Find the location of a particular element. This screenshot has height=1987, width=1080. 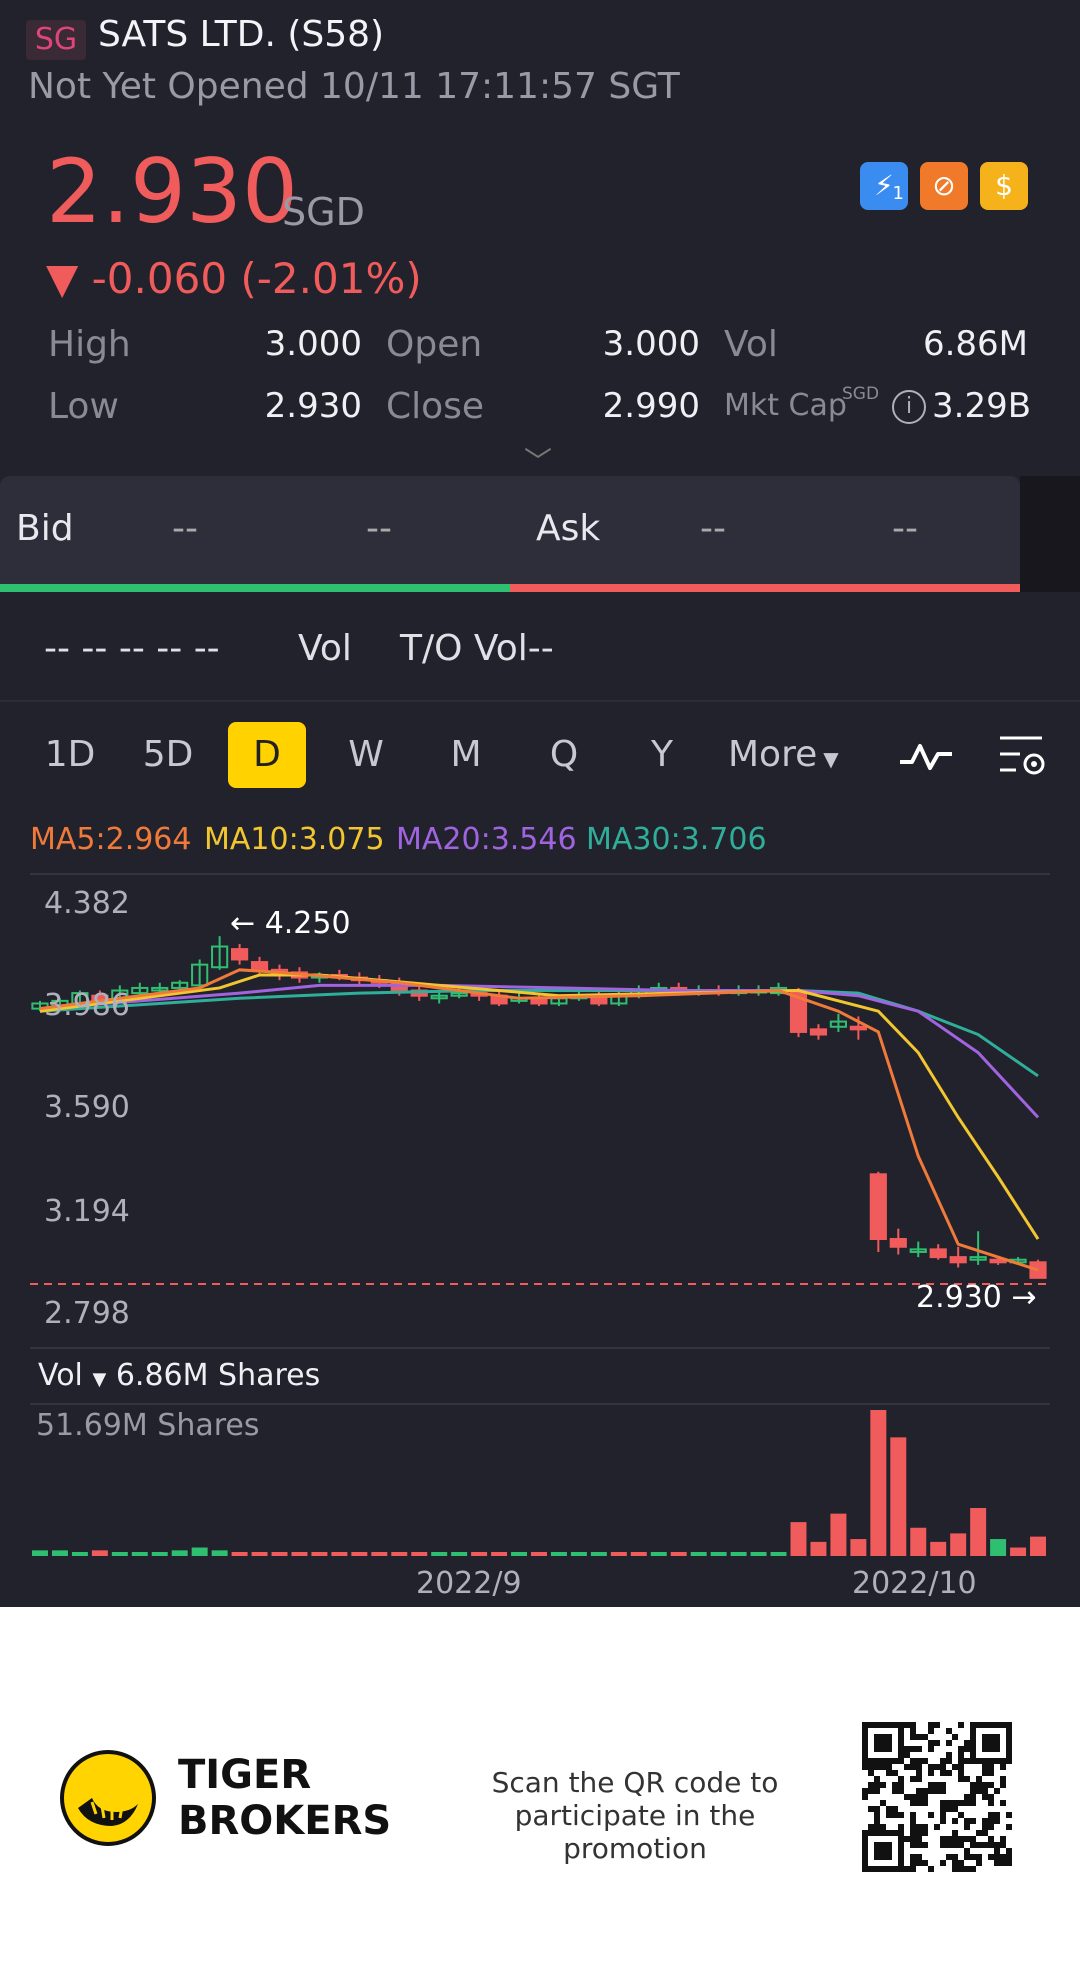

chevron-down-icon: ﹀ is located at coordinates (538, 461).